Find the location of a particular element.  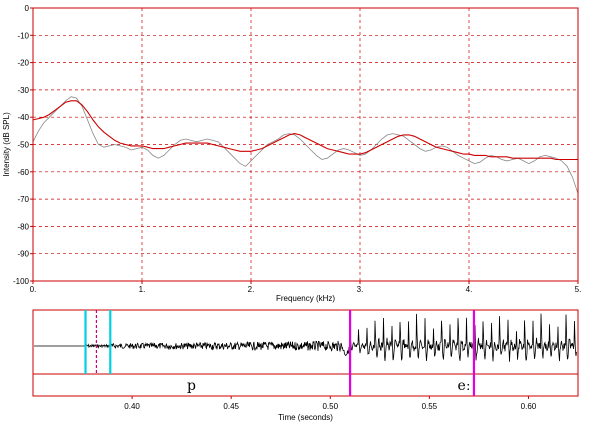

spectrum-y-tick-label: 0 is located at coordinates (27, 8).